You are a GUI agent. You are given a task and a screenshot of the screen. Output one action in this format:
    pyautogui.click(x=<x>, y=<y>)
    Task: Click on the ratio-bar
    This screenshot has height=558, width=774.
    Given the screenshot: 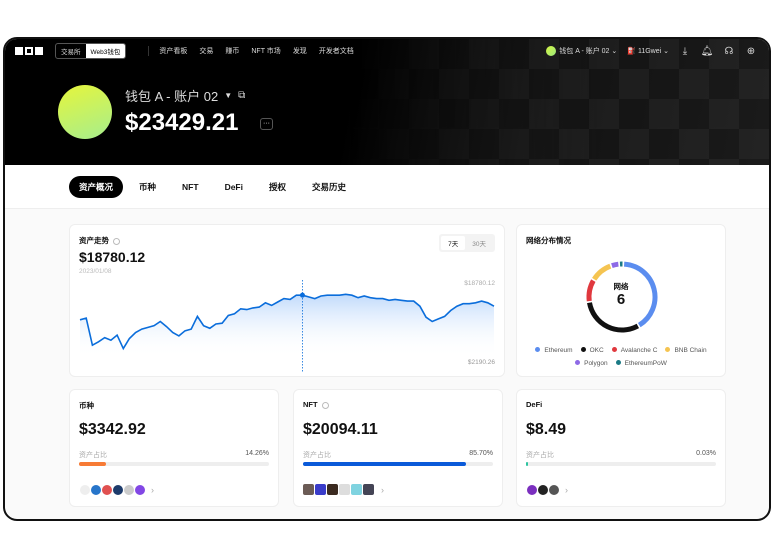 What is the action you would take?
    pyautogui.click(x=174, y=464)
    